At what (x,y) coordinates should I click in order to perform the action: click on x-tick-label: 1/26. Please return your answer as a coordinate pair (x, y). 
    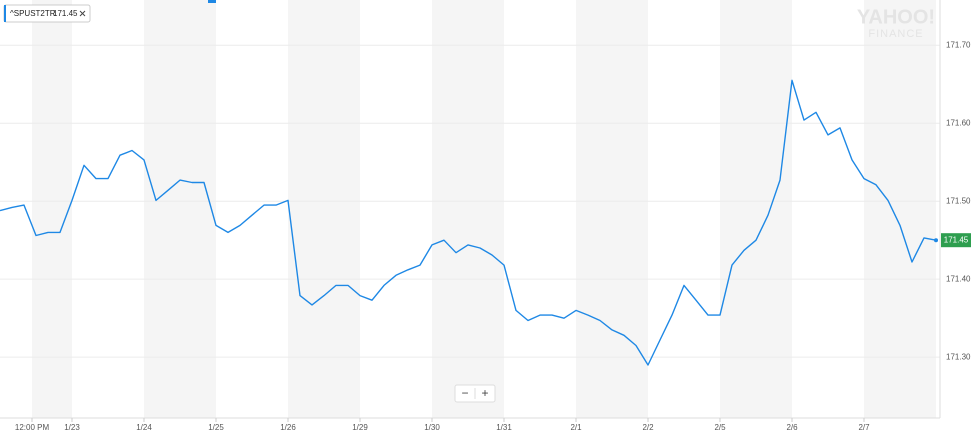
    Looking at the image, I should click on (288, 427).